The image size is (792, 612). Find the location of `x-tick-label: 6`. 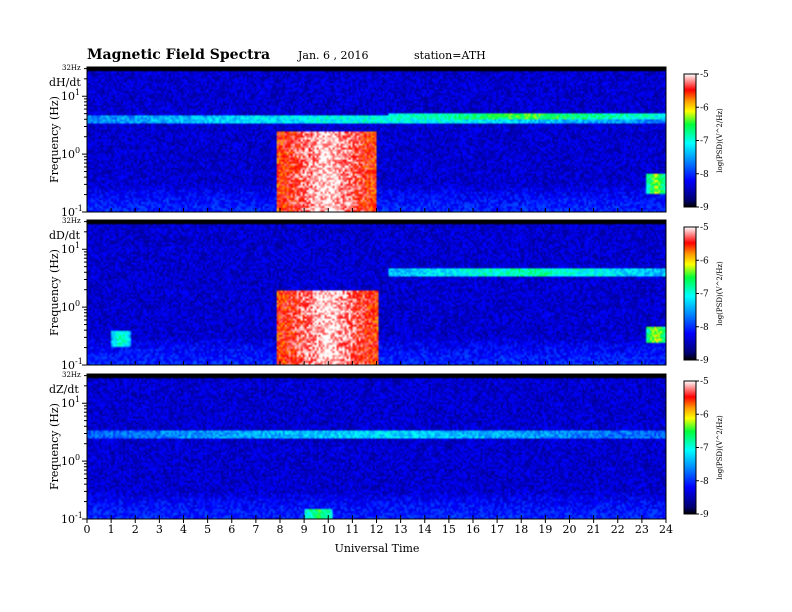

x-tick-label: 6 is located at coordinates (231, 529).